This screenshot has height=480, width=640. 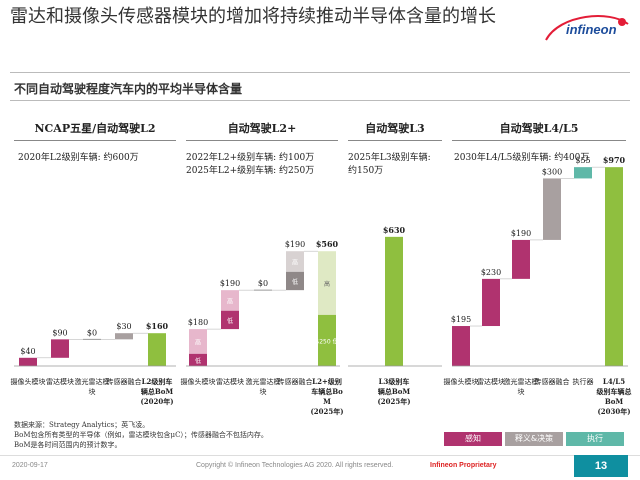 What do you see at coordinates (128, 89) in the screenshot?
I see `chart-subtitle: 不同自动驾驶程度汽车内的平均半导体含量` at bounding box center [128, 89].